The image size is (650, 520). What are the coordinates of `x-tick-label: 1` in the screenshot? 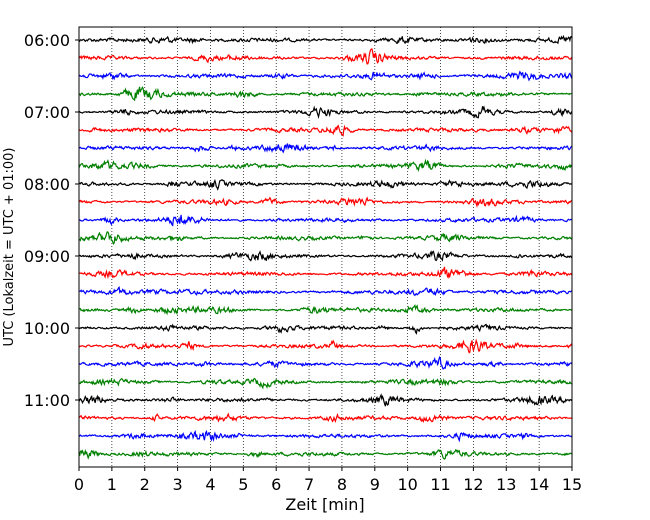 It's located at (112, 484).